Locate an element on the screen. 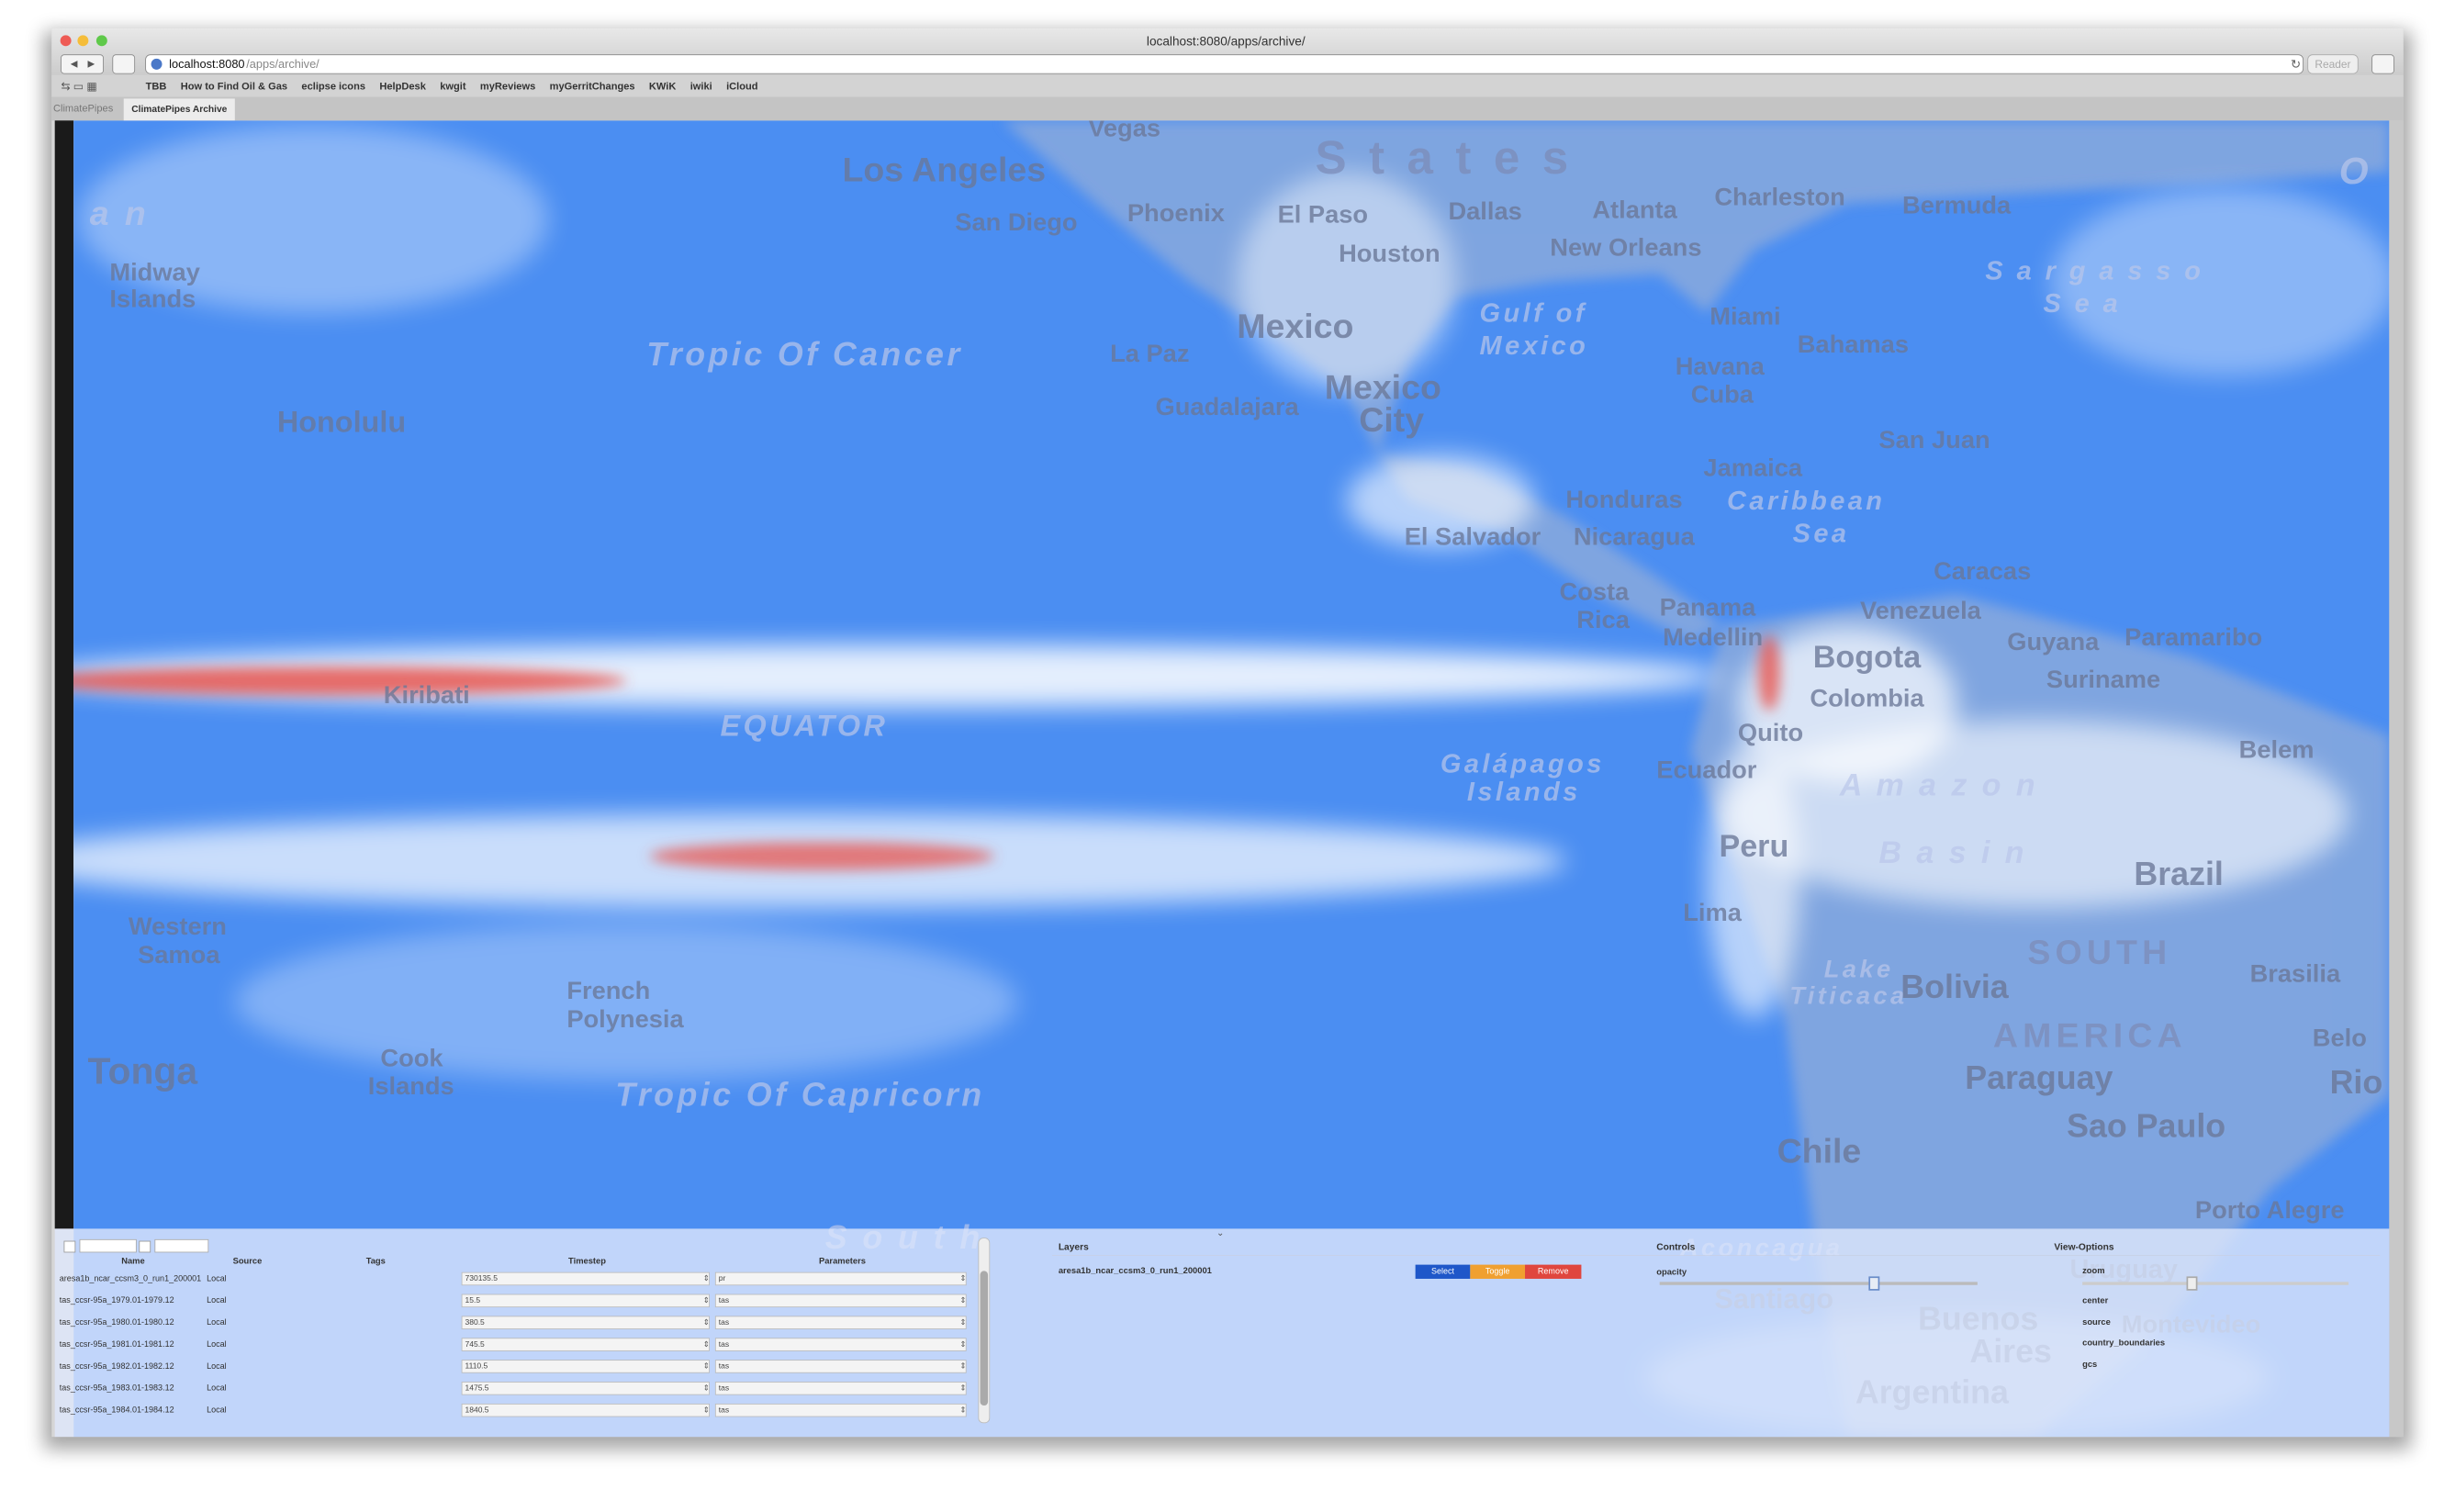  map-label: Bermuda is located at coordinates (1957, 204).